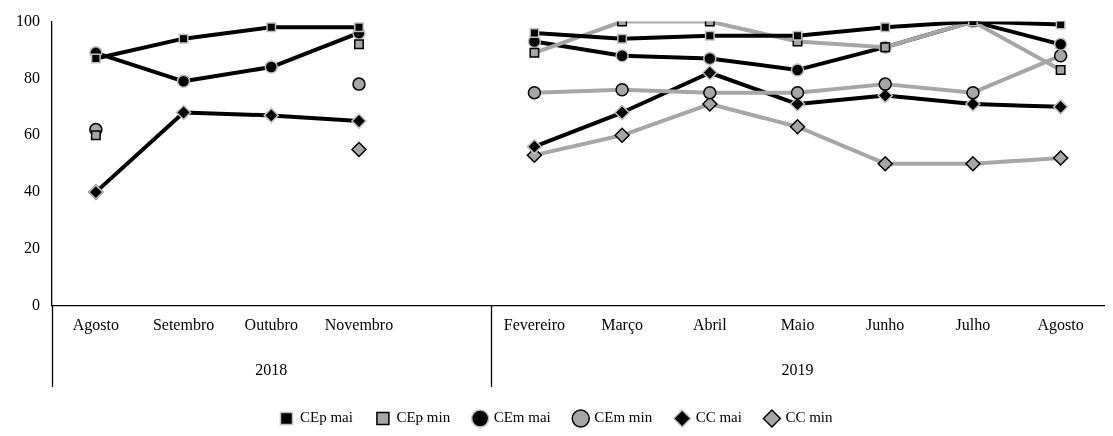 The image size is (1113, 436). I want to click on y-tick-label: 100, so click(28, 20).